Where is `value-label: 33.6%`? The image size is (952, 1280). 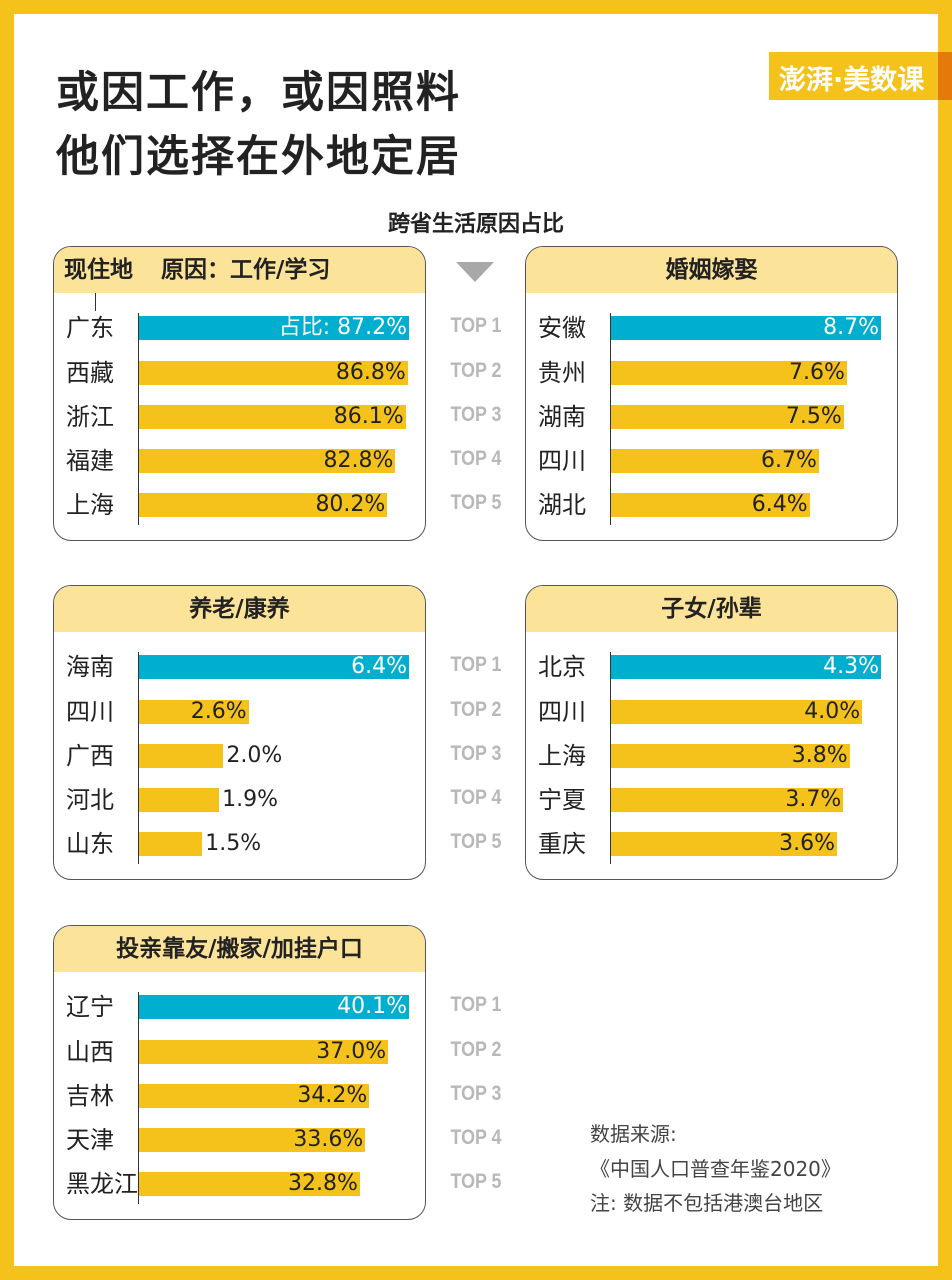 value-label: 33.6% is located at coordinates (328, 1139).